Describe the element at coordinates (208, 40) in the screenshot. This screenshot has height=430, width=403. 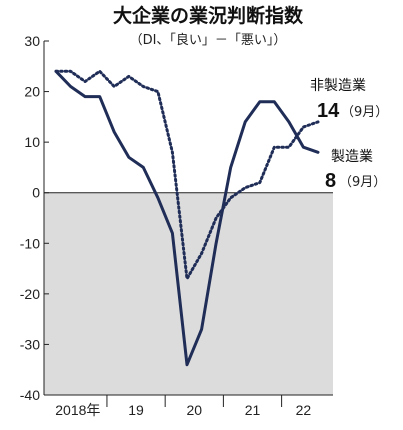
I see `chart-subtitle: （DI、「良い」－「悪い」）` at that location.